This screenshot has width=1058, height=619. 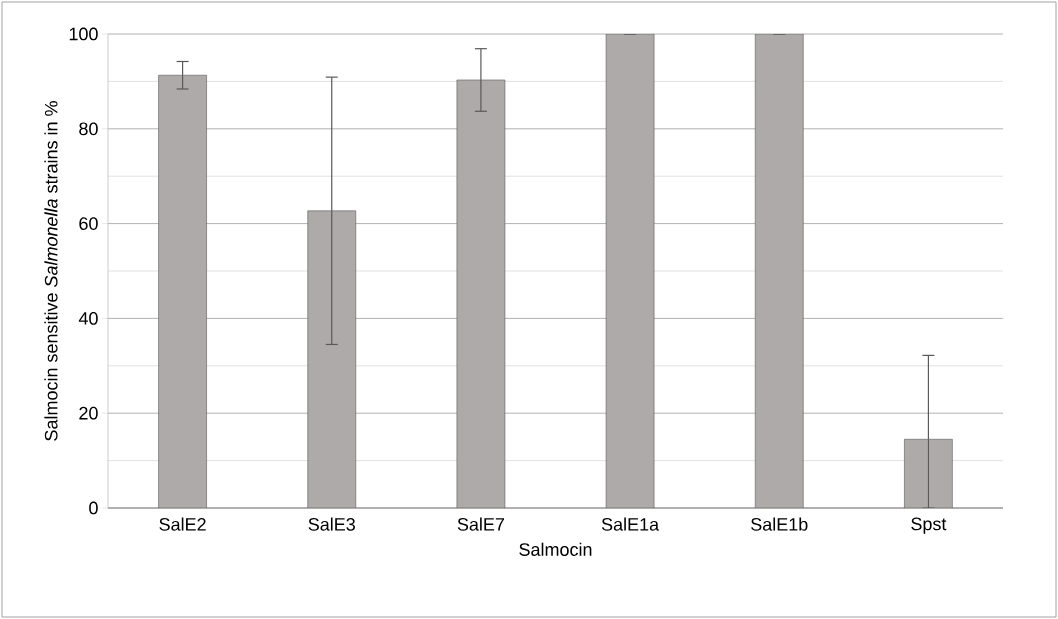 What do you see at coordinates (481, 524) in the screenshot?
I see `x-tick-label: SalE7` at bounding box center [481, 524].